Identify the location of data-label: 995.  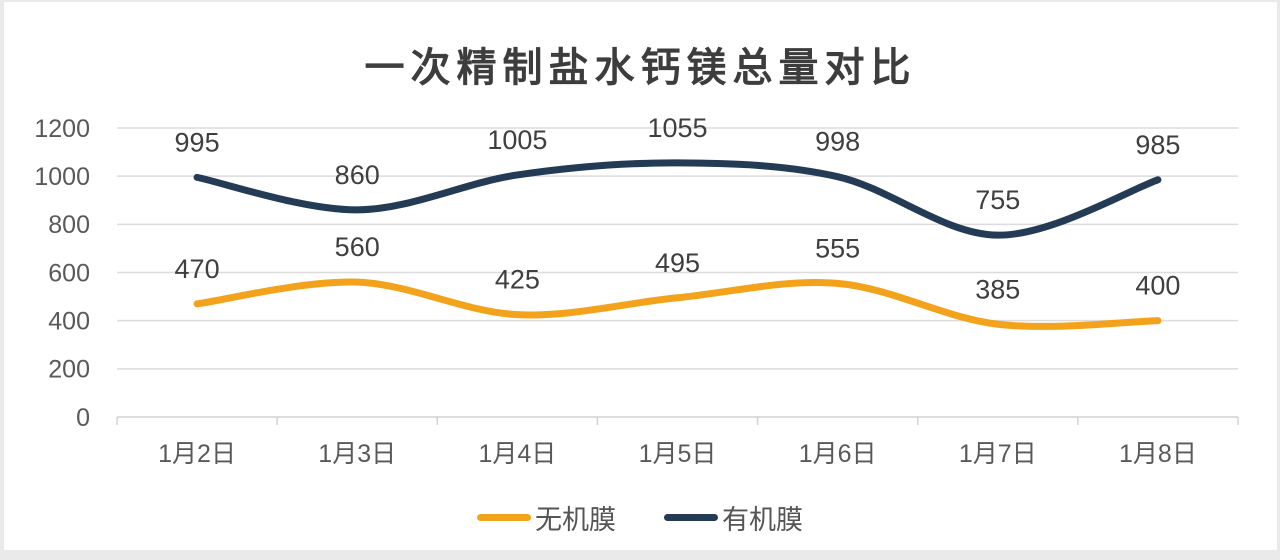
(197, 142).